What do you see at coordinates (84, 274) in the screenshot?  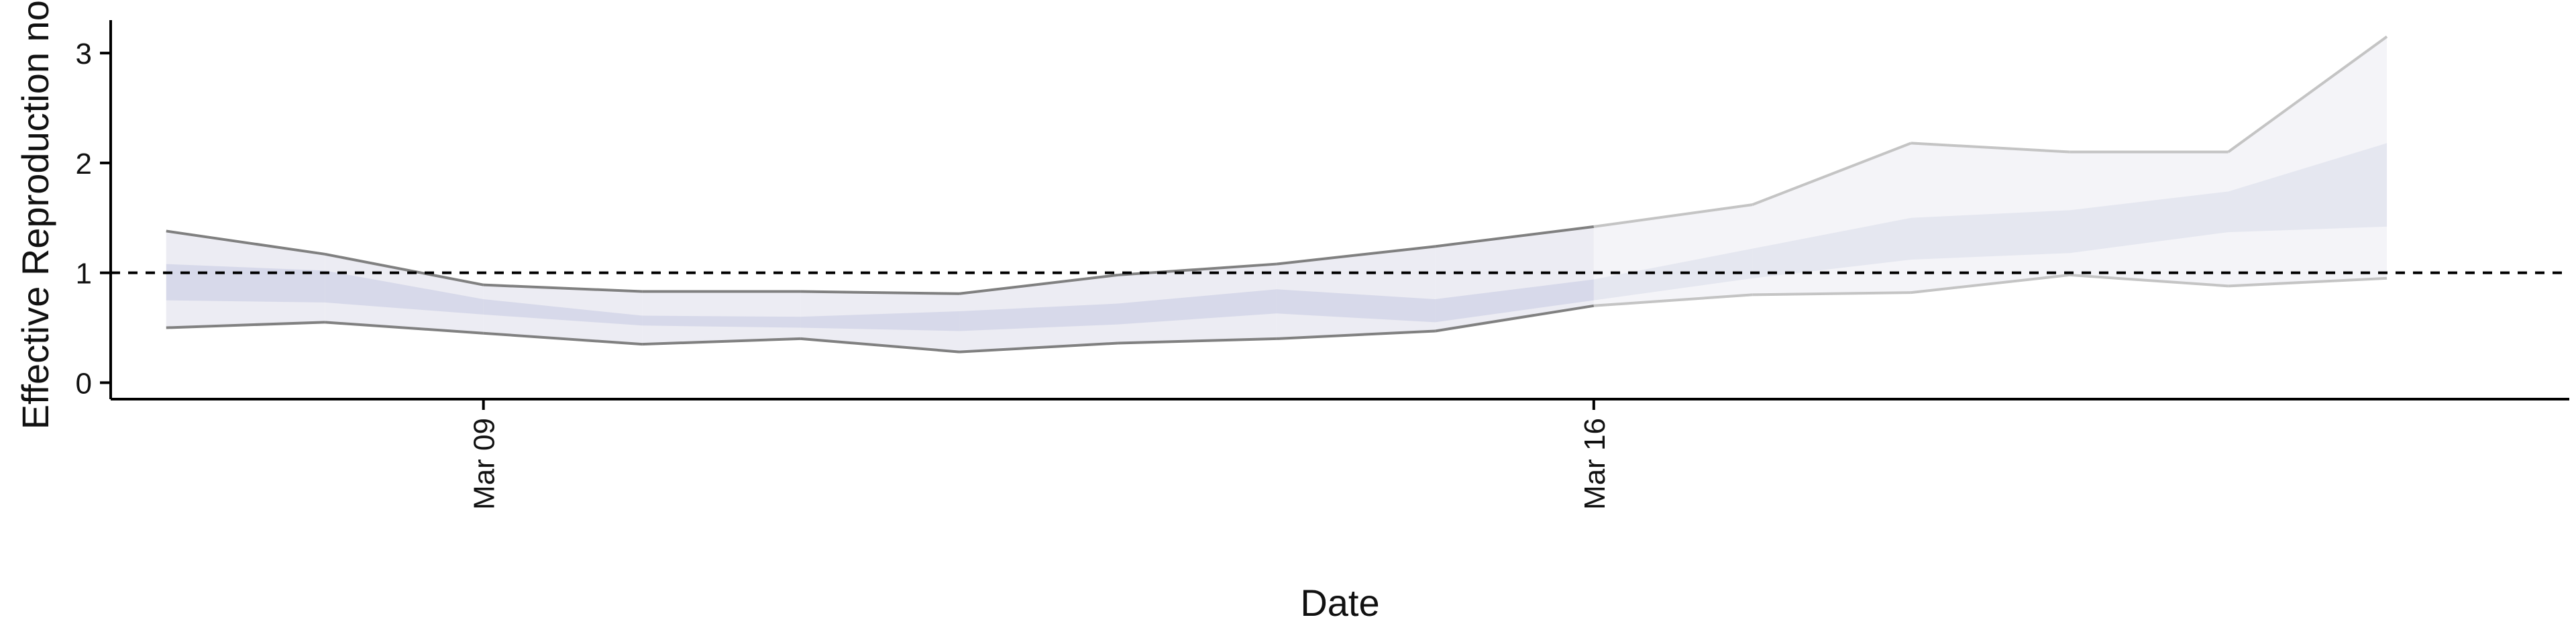 I see `y-tick-label: 1` at bounding box center [84, 274].